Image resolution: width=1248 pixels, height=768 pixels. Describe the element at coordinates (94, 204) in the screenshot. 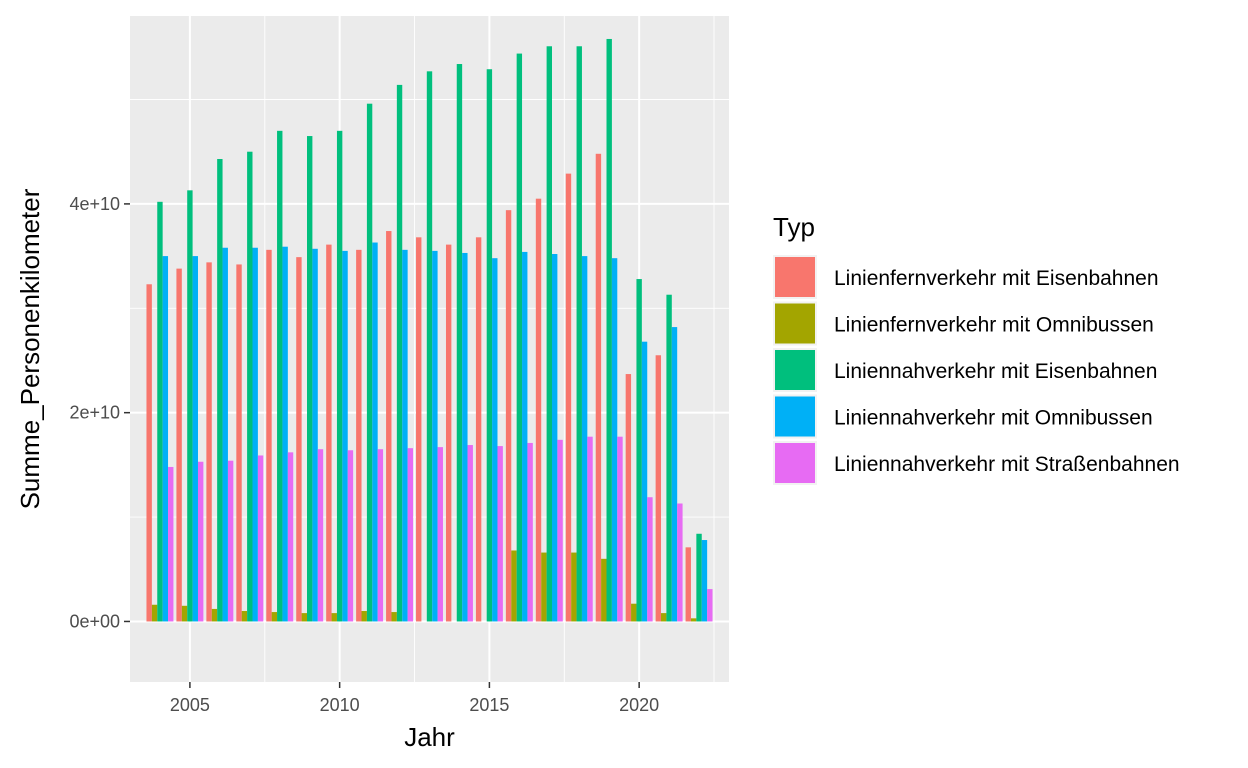

I see `y-tick-label: 4e+10` at that location.